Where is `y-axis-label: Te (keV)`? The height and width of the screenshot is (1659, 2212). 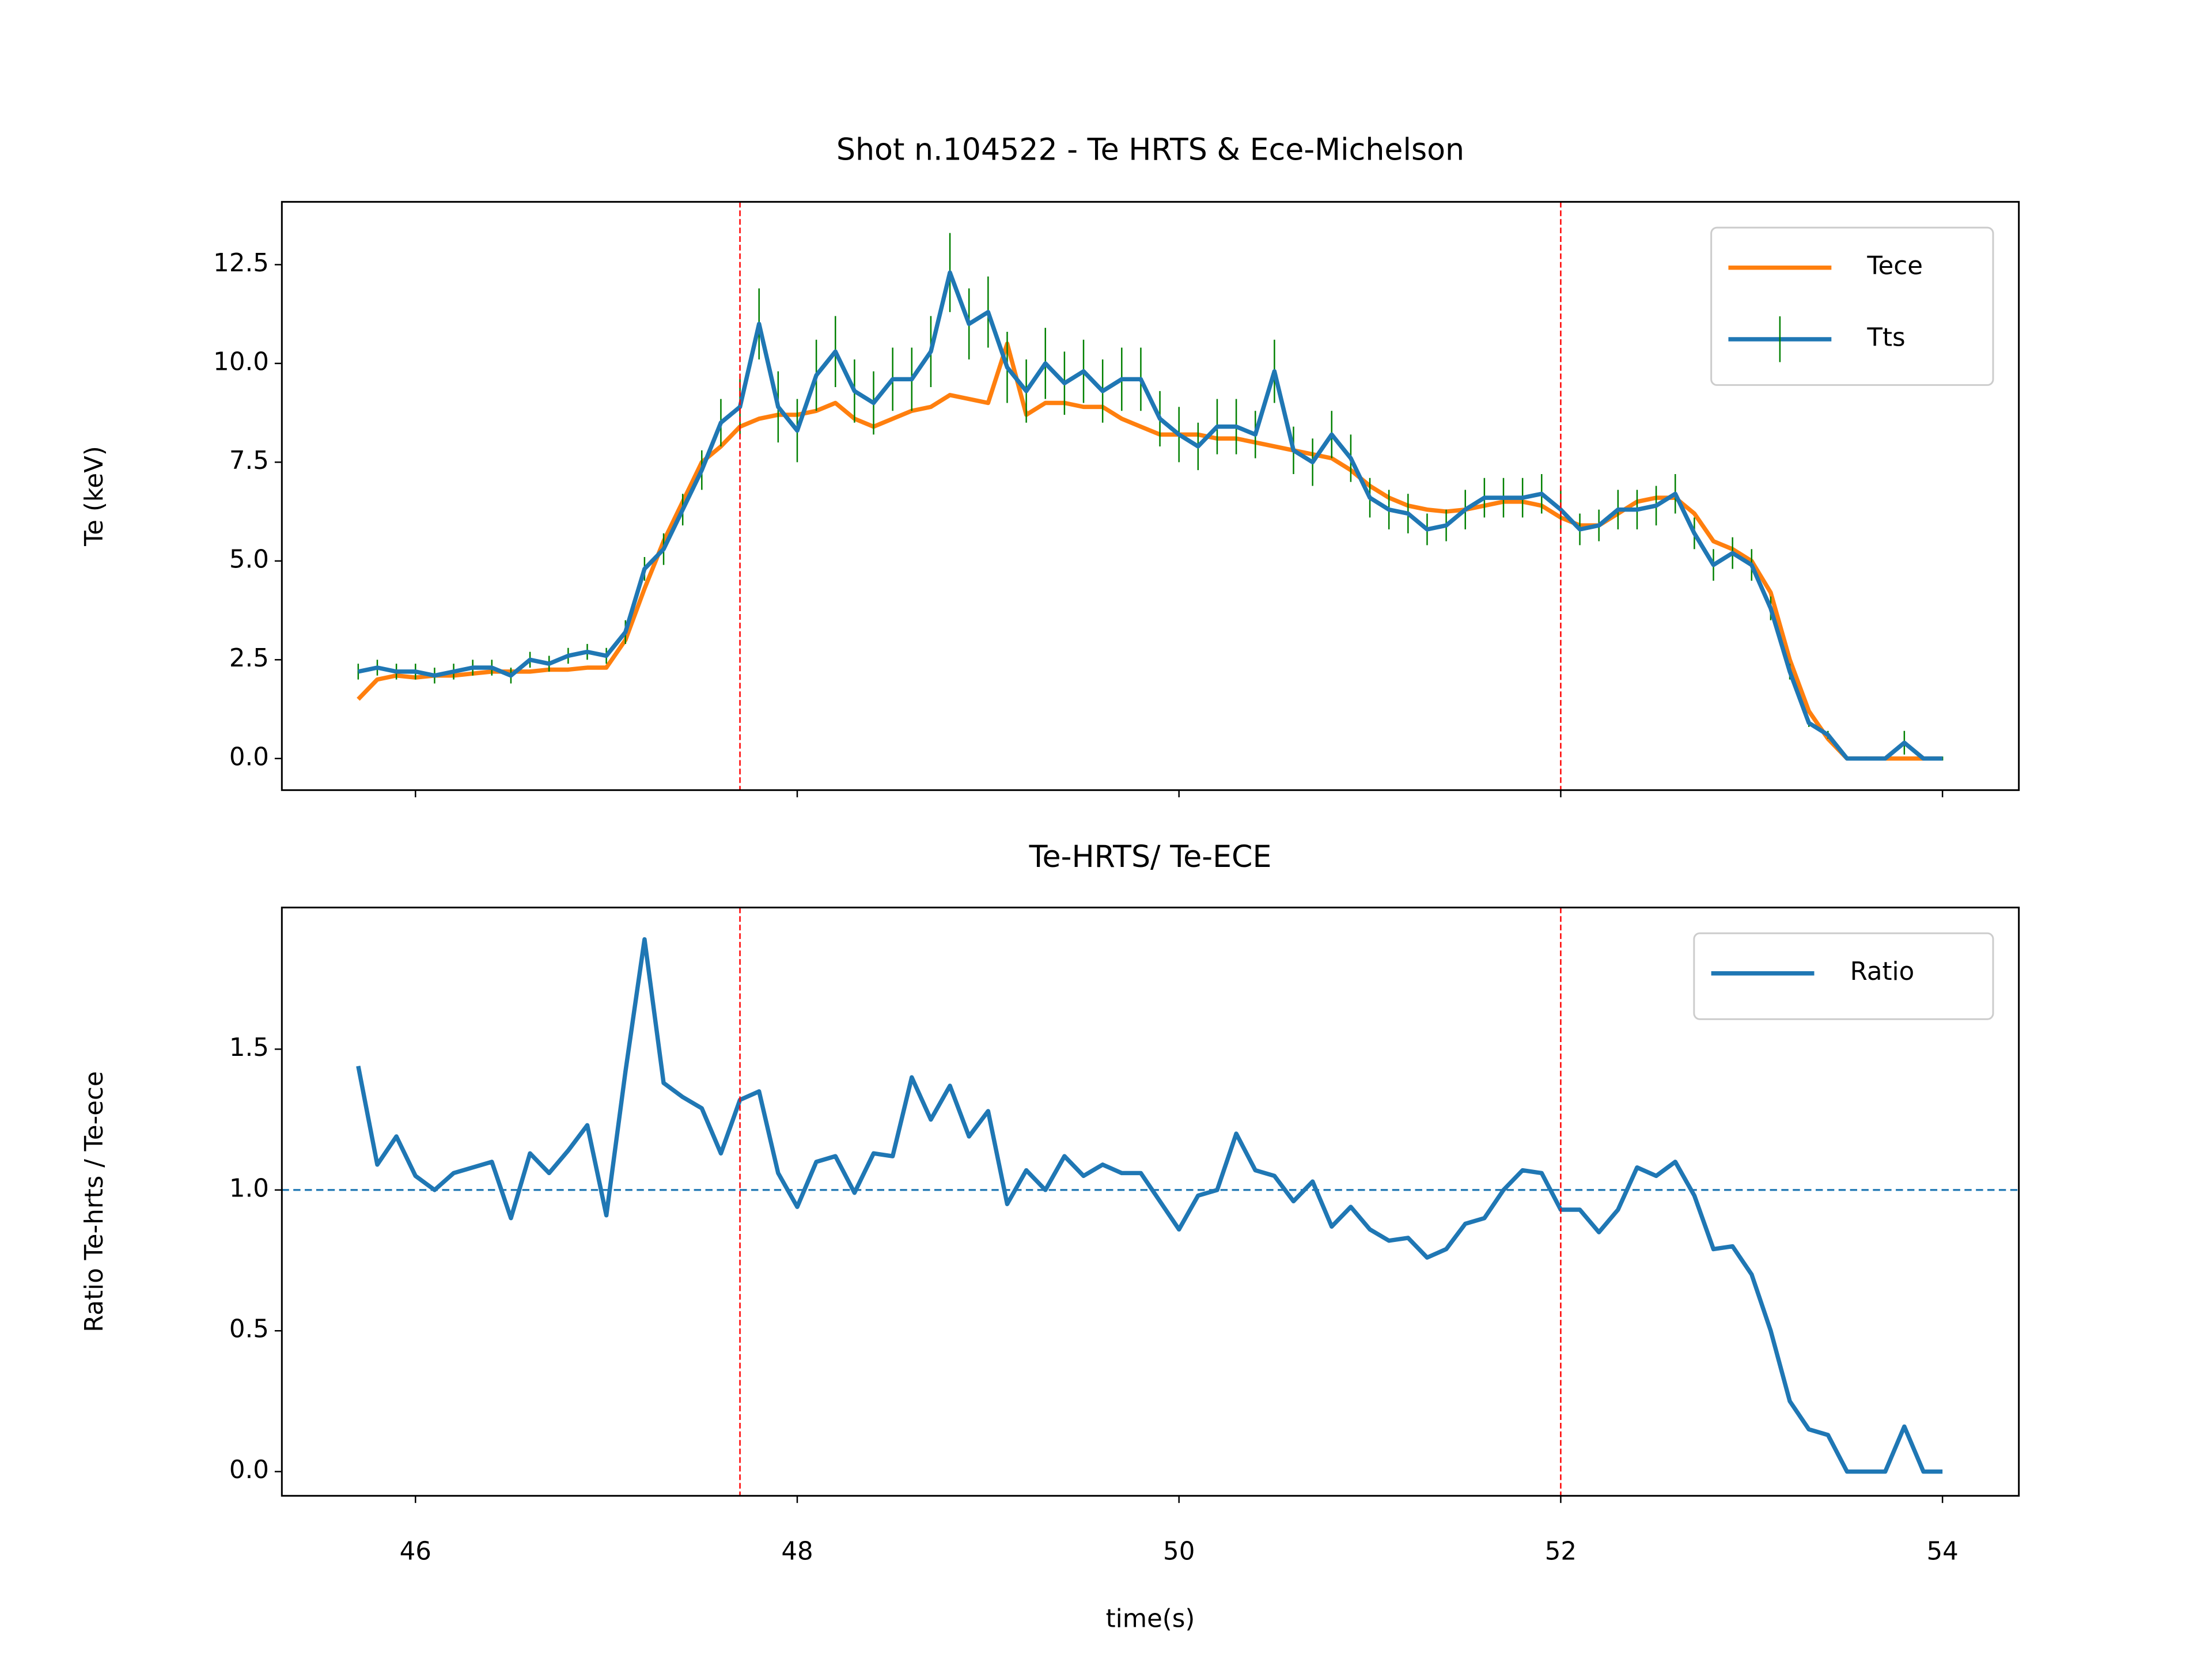
y-axis-label: Te (keV) is located at coordinates (94, 496).